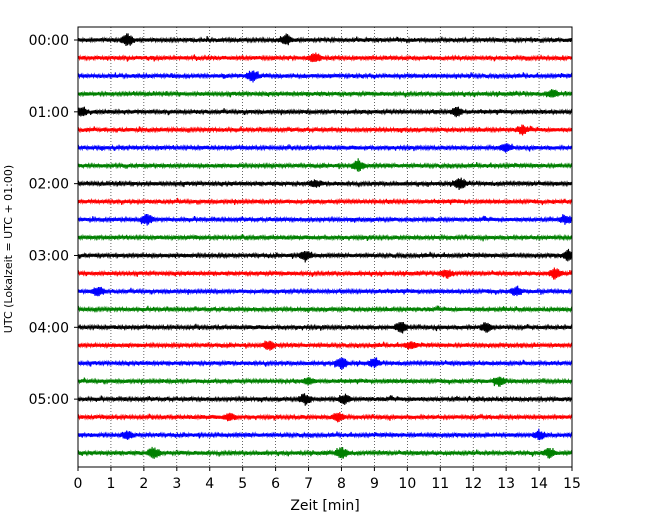  Describe the element at coordinates (407, 484) in the screenshot. I see `x-tick-label-10: 10` at that location.